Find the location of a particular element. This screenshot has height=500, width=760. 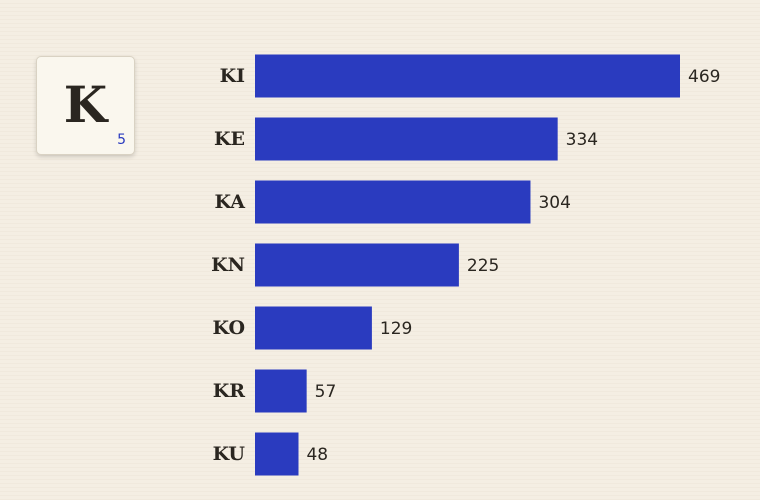

value-label: 129 is located at coordinates (396, 329).